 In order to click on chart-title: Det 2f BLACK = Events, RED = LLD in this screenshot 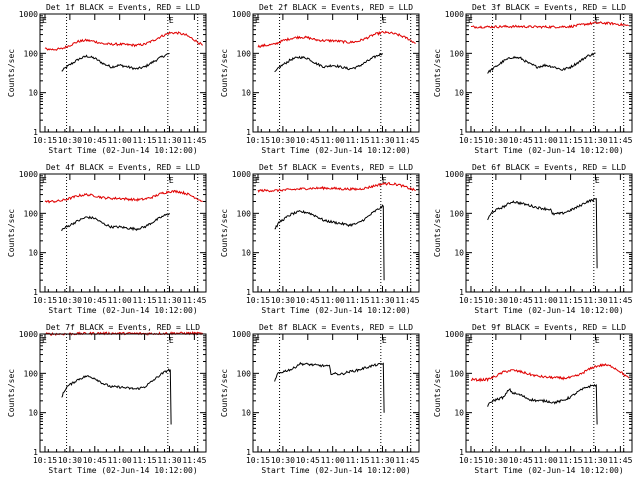, I will do `click(336, 7)`.